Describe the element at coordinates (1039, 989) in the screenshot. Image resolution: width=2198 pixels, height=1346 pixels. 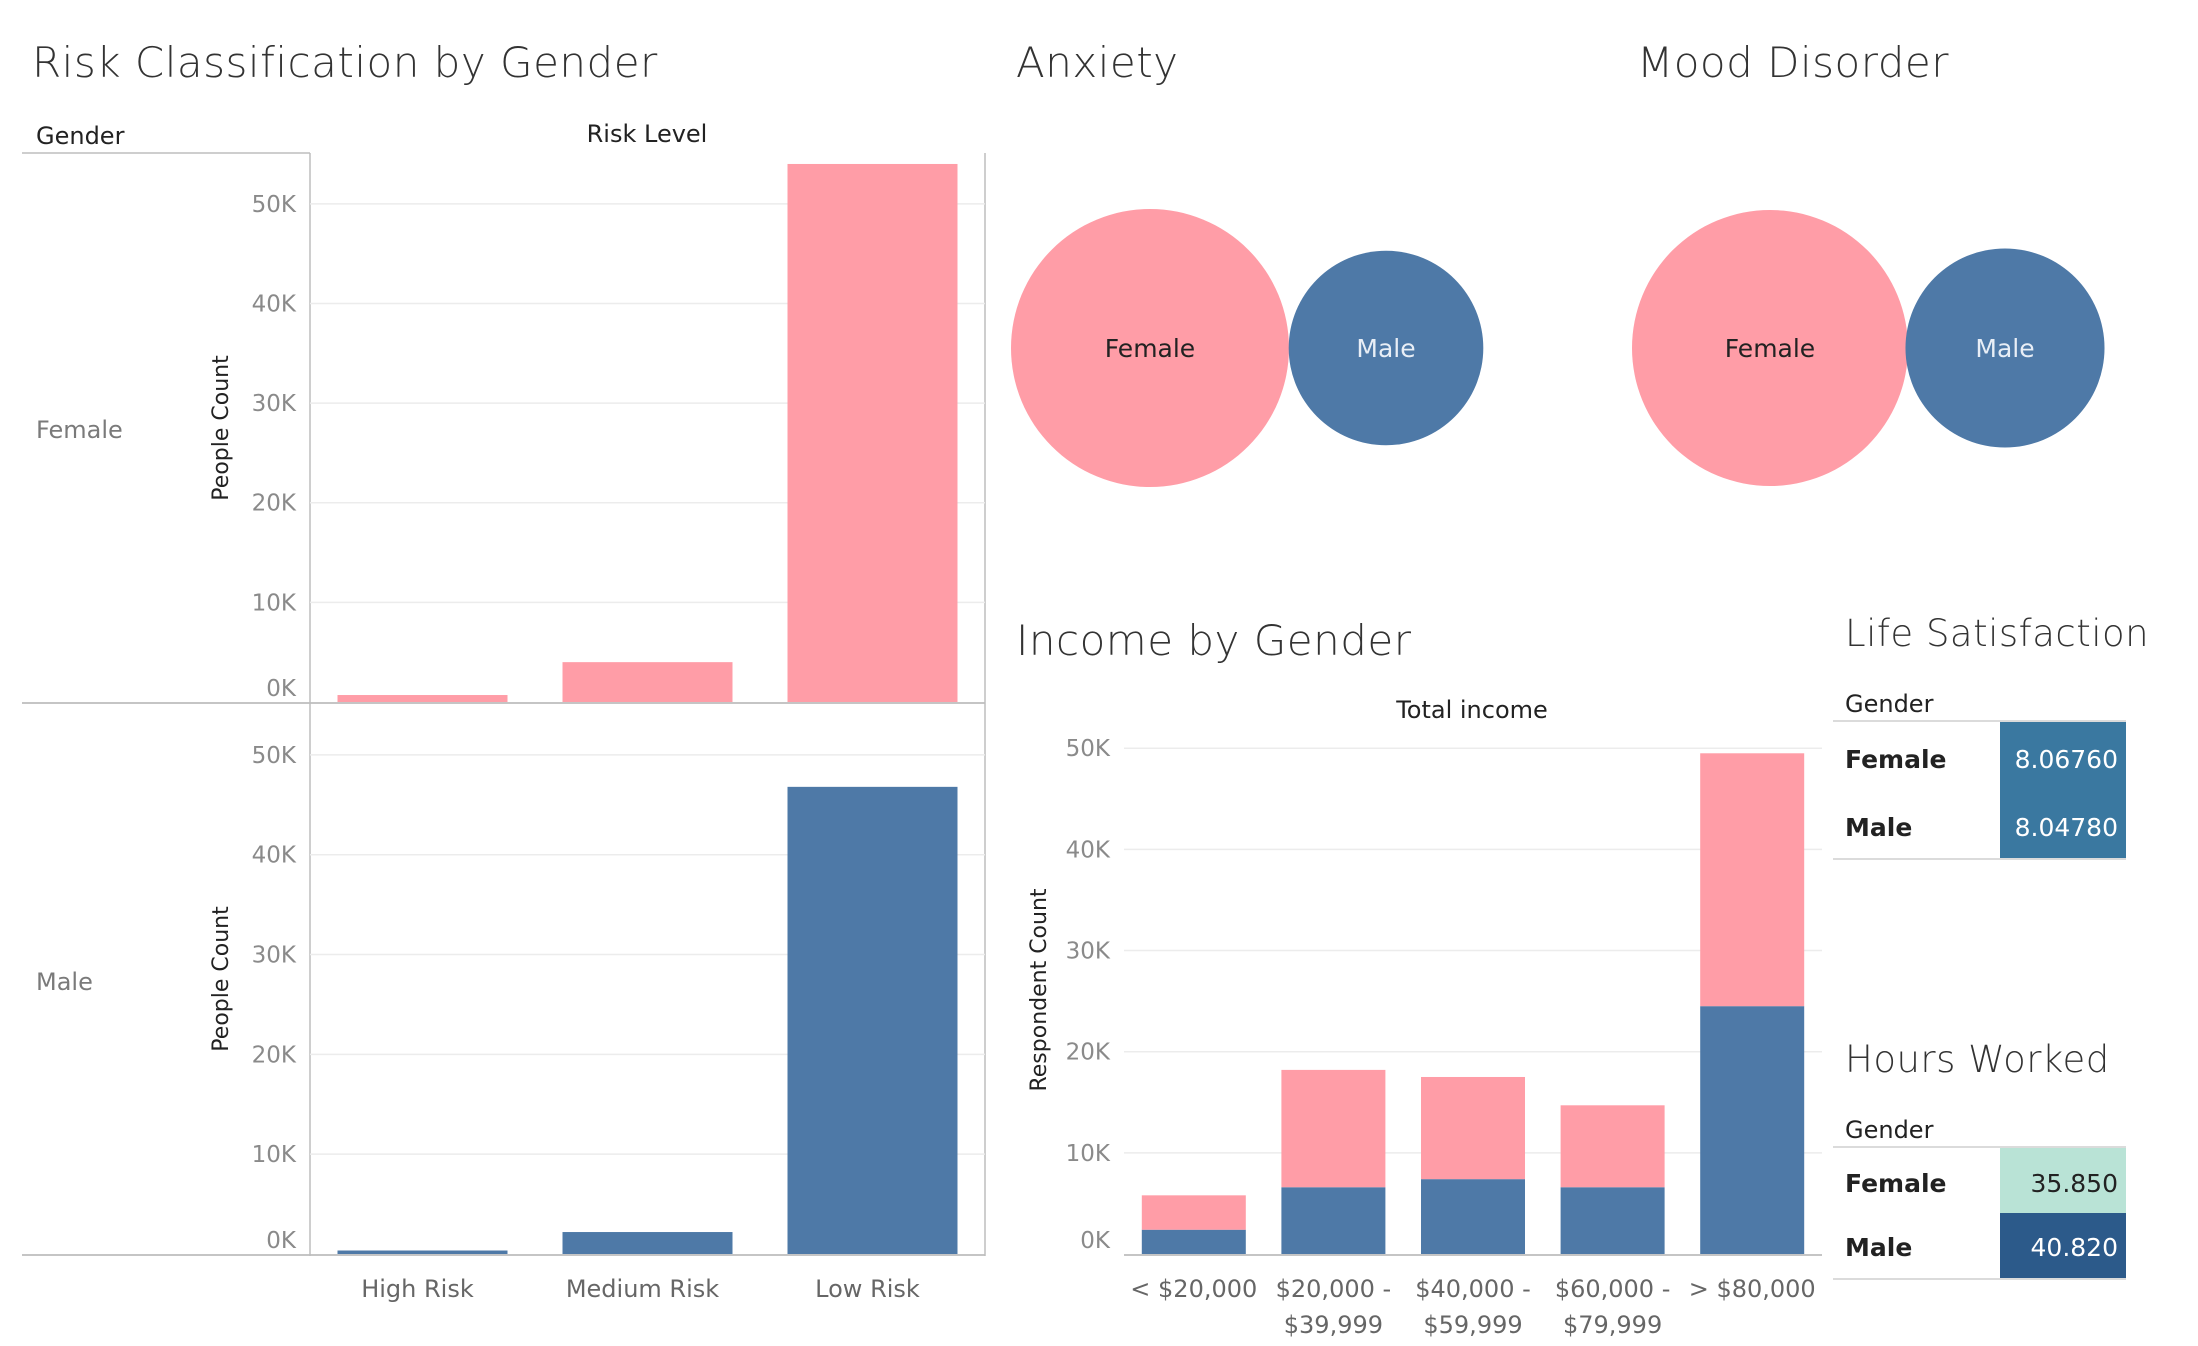
I see `income-ylabel: Respondent Count` at that location.